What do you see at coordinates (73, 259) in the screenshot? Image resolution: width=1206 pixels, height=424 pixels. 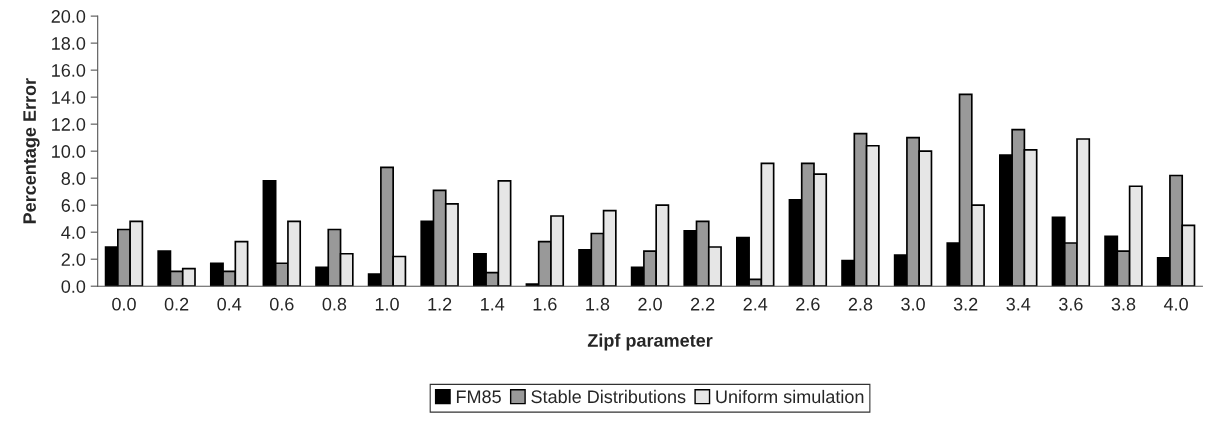 I see `y-tick-label: 2.0` at bounding box center [73, 259].